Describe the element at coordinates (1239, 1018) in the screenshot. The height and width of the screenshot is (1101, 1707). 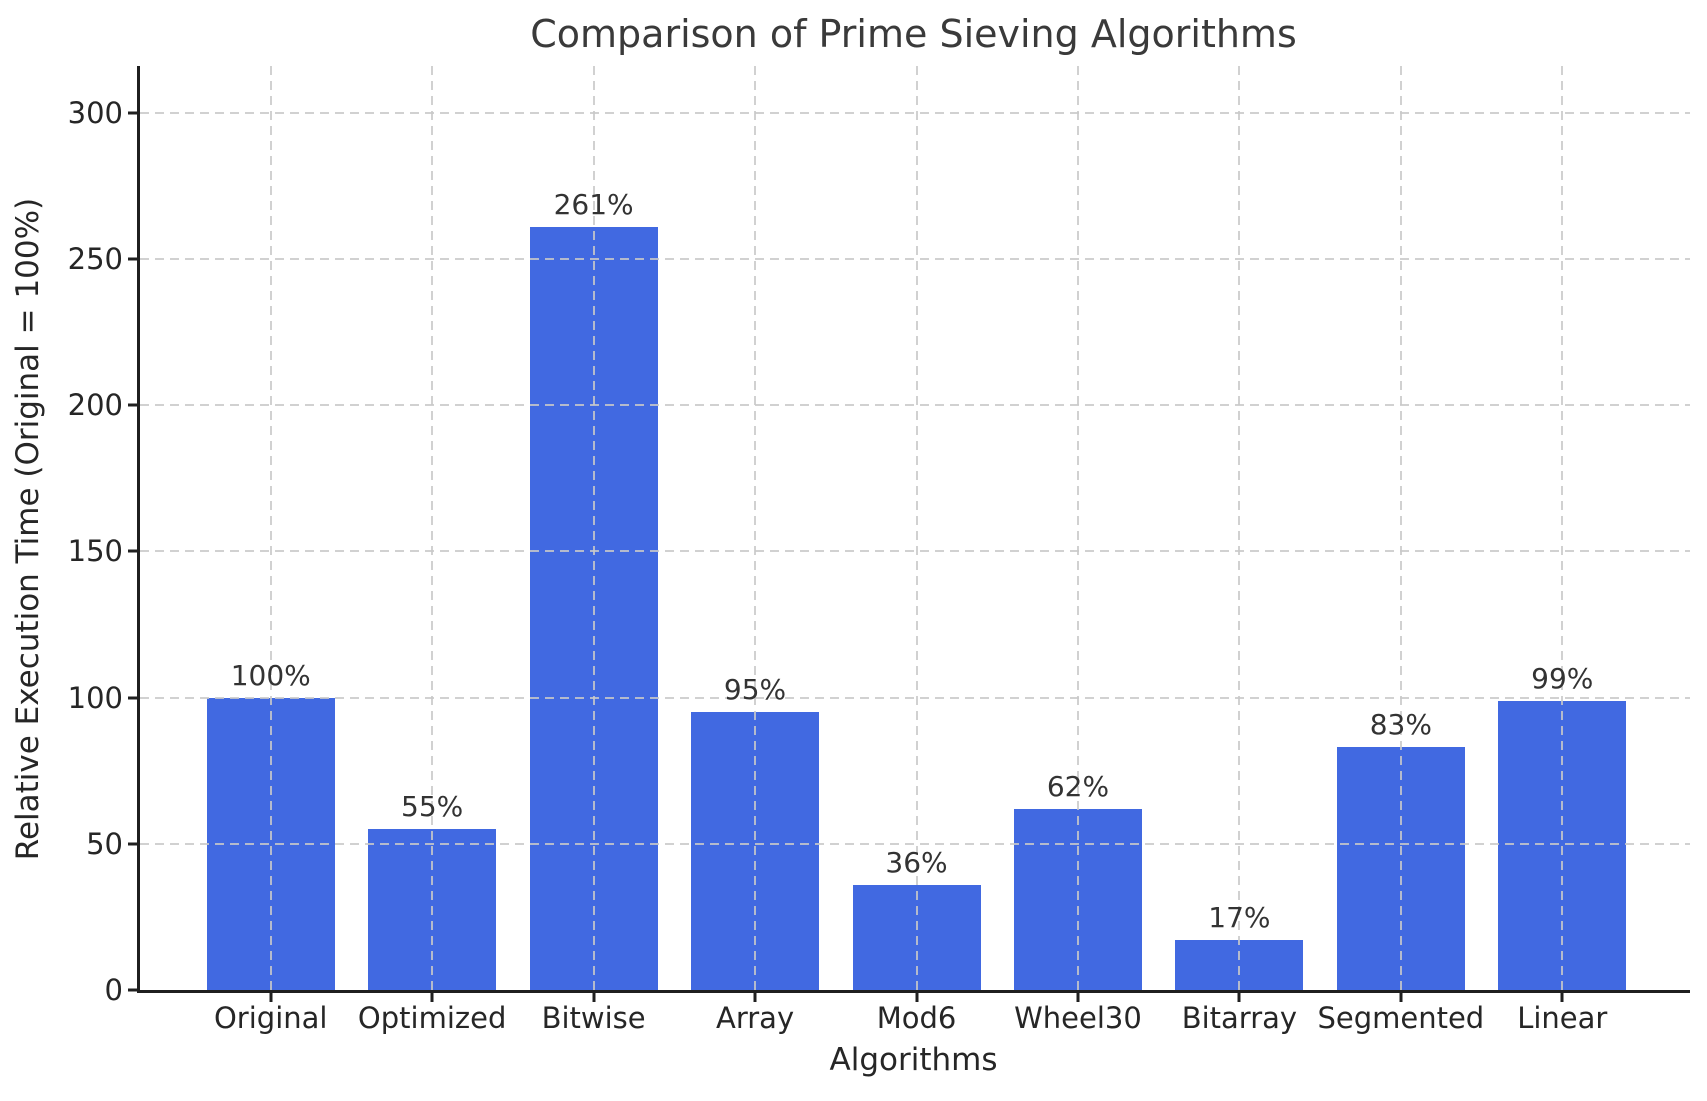
I see `x-tick-label-bitarray: Bitarray` at that location.